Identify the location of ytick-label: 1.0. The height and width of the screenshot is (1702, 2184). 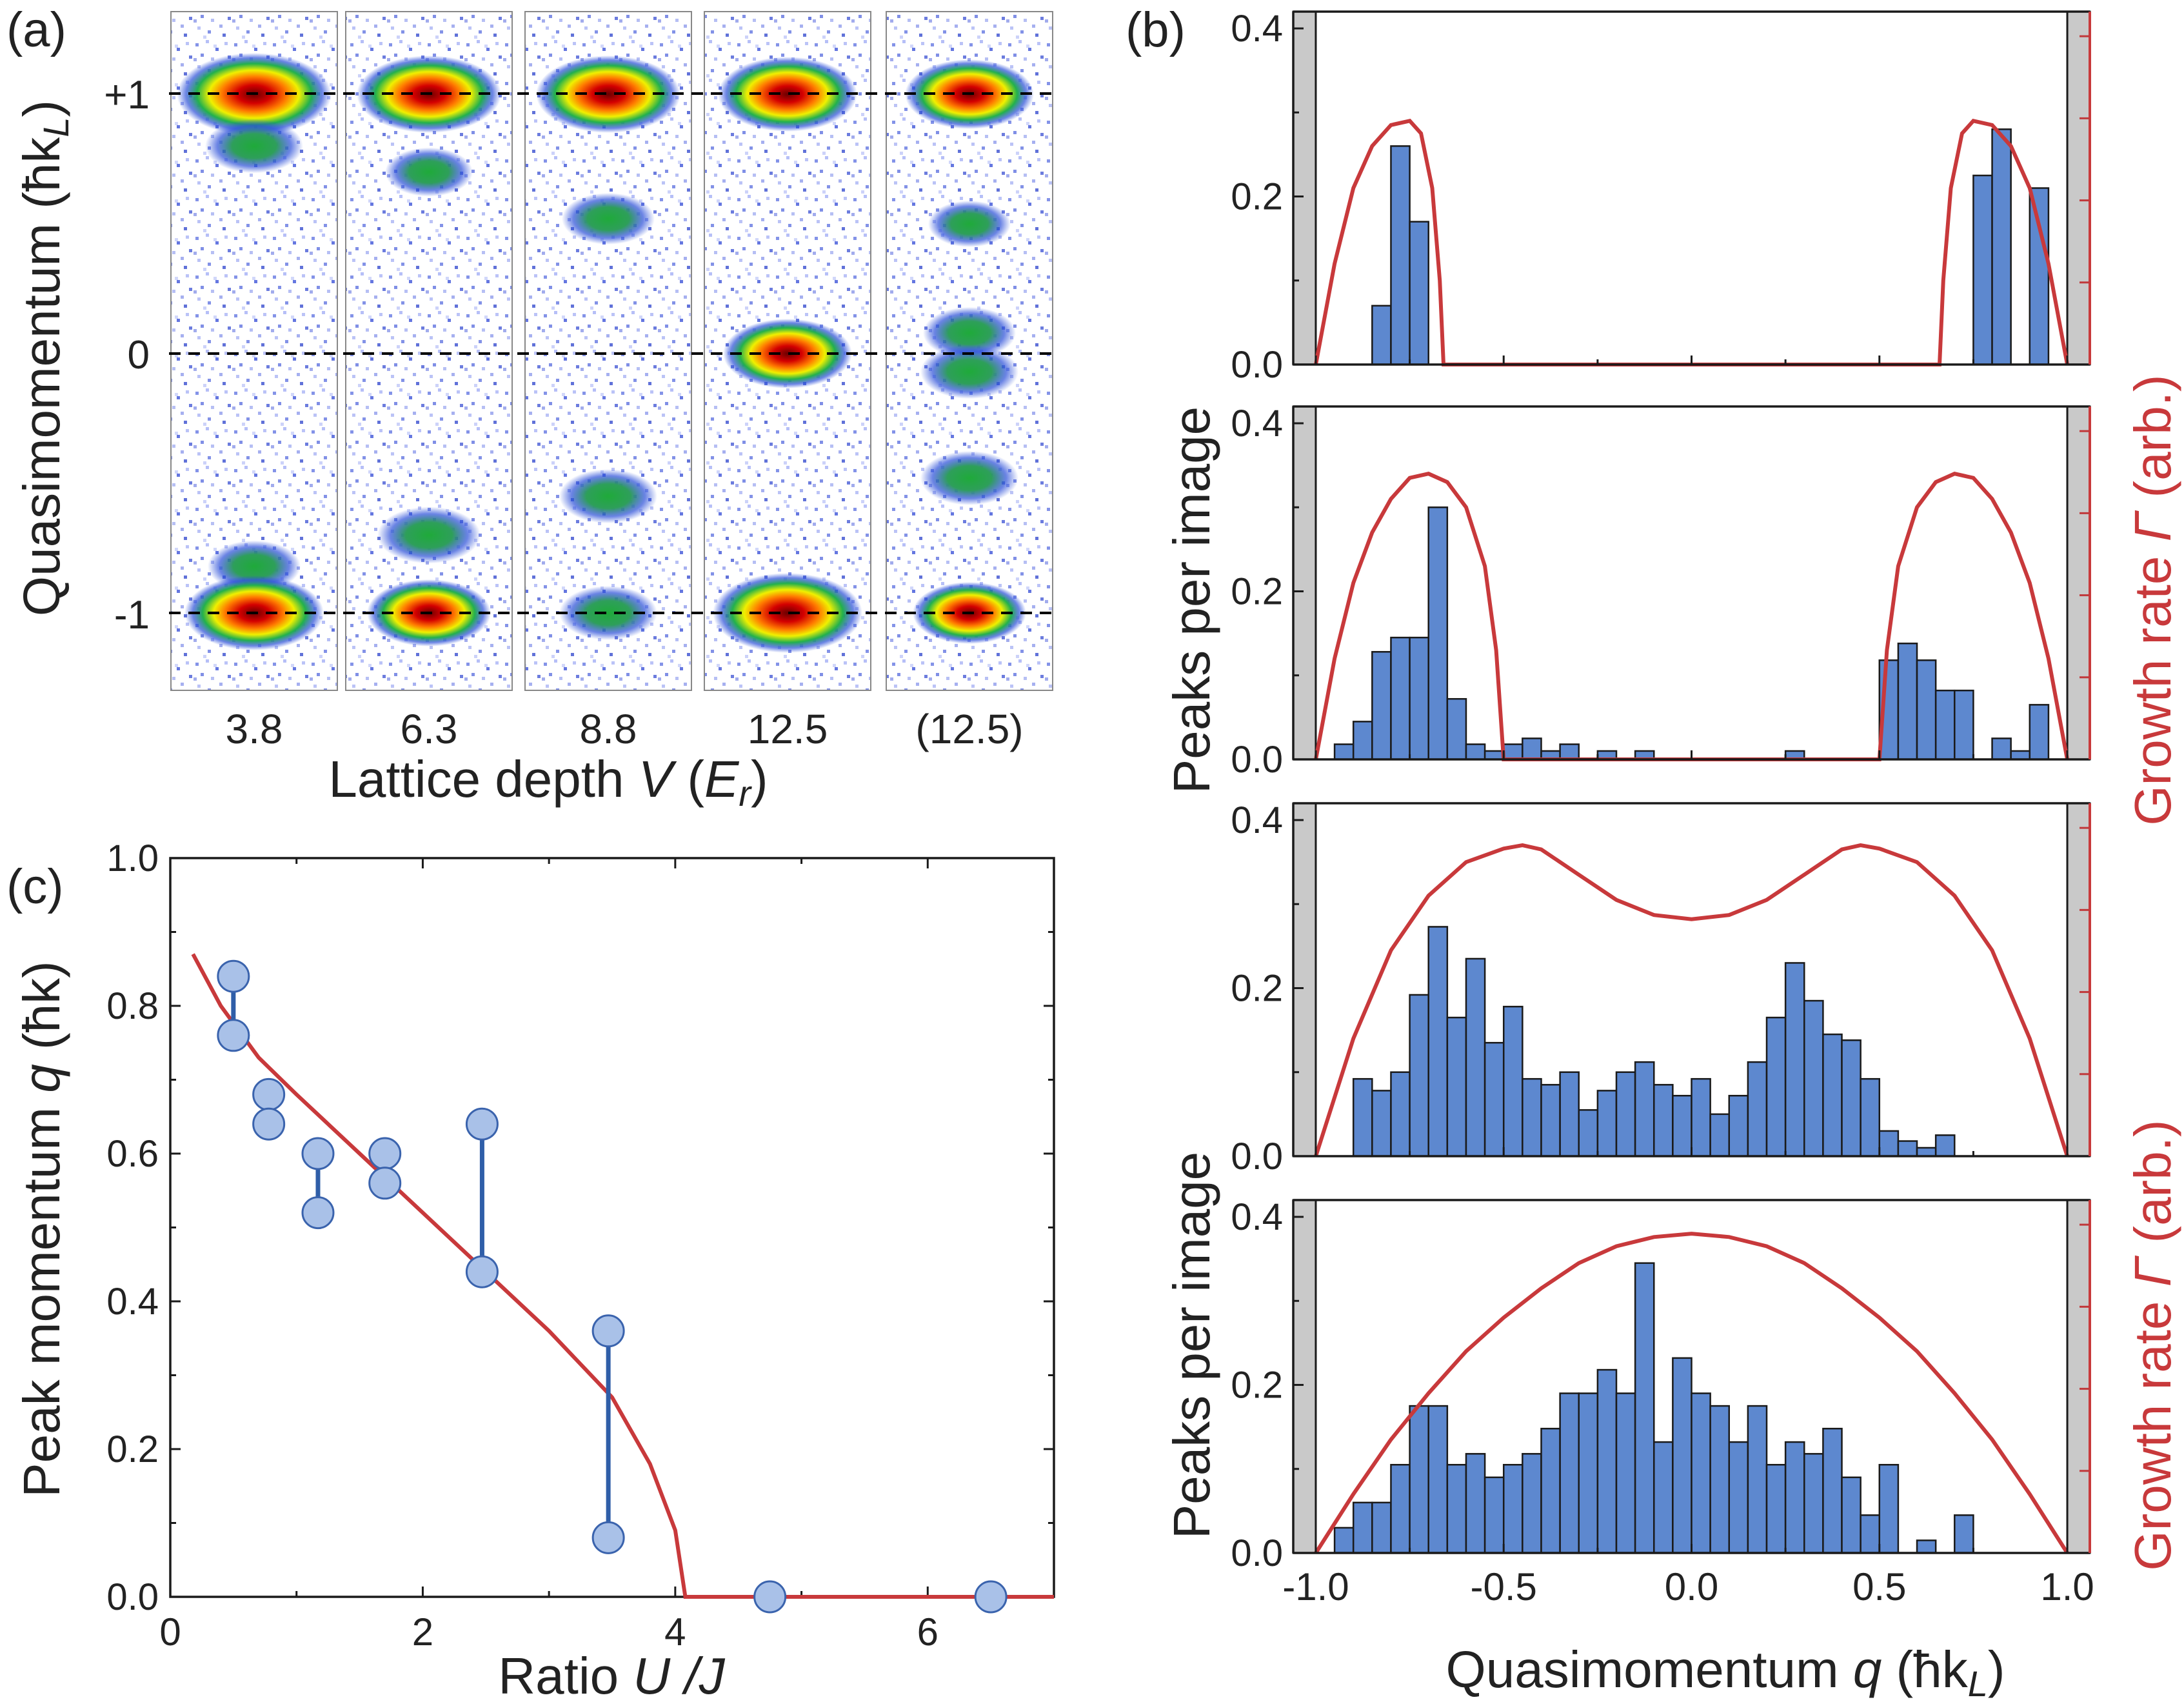
(132, 858).